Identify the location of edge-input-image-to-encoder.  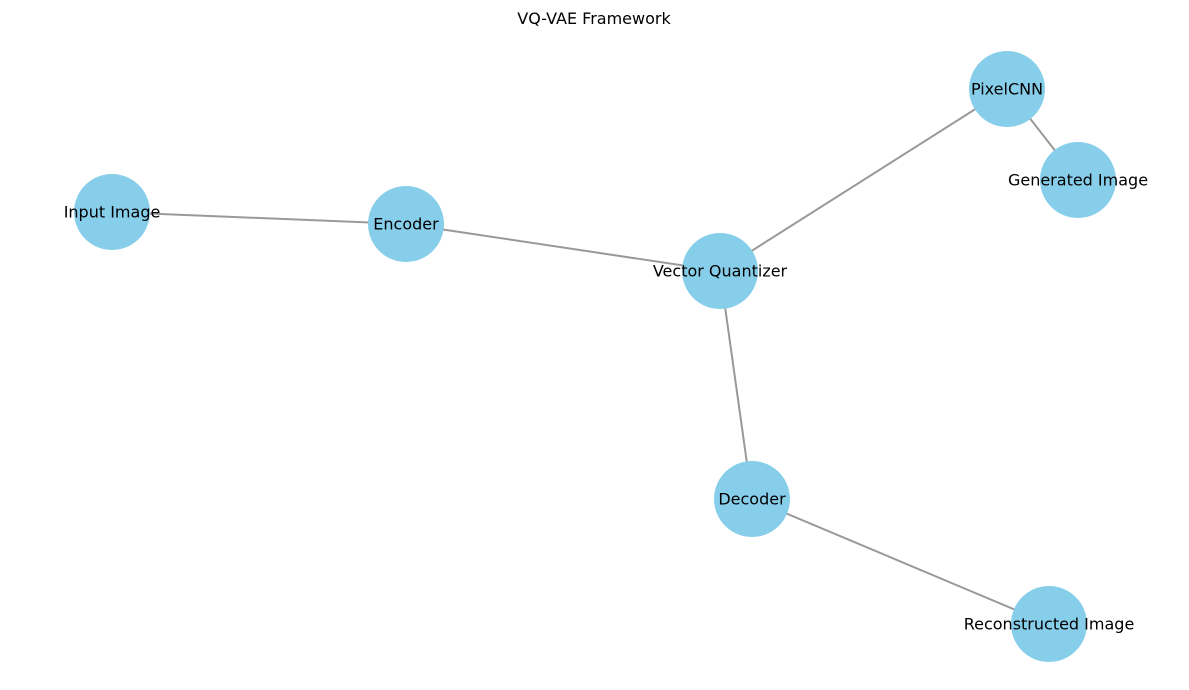
(259, 218).